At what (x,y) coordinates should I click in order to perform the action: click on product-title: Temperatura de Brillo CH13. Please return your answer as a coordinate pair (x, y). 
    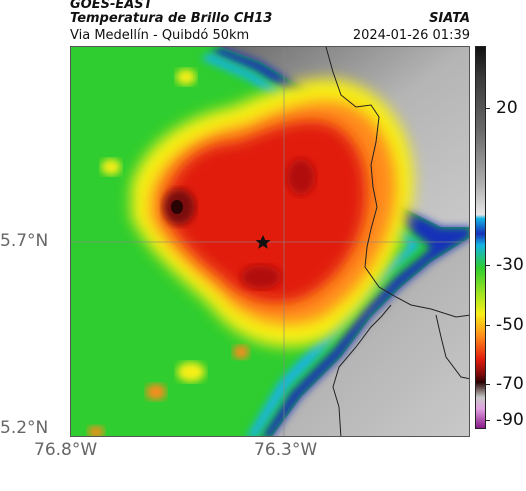
    Looking at the image, I should click on (171, 18).